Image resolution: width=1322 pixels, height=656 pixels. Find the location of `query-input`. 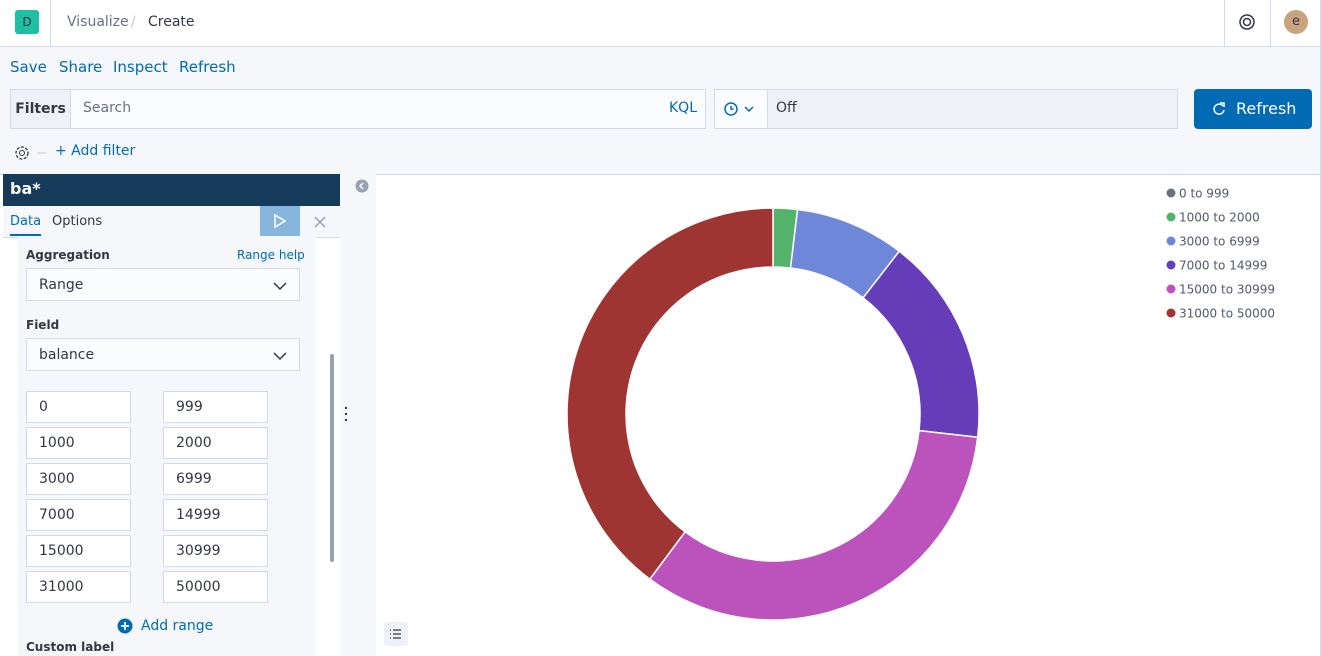

query-input is located at coordinates (358, 109).